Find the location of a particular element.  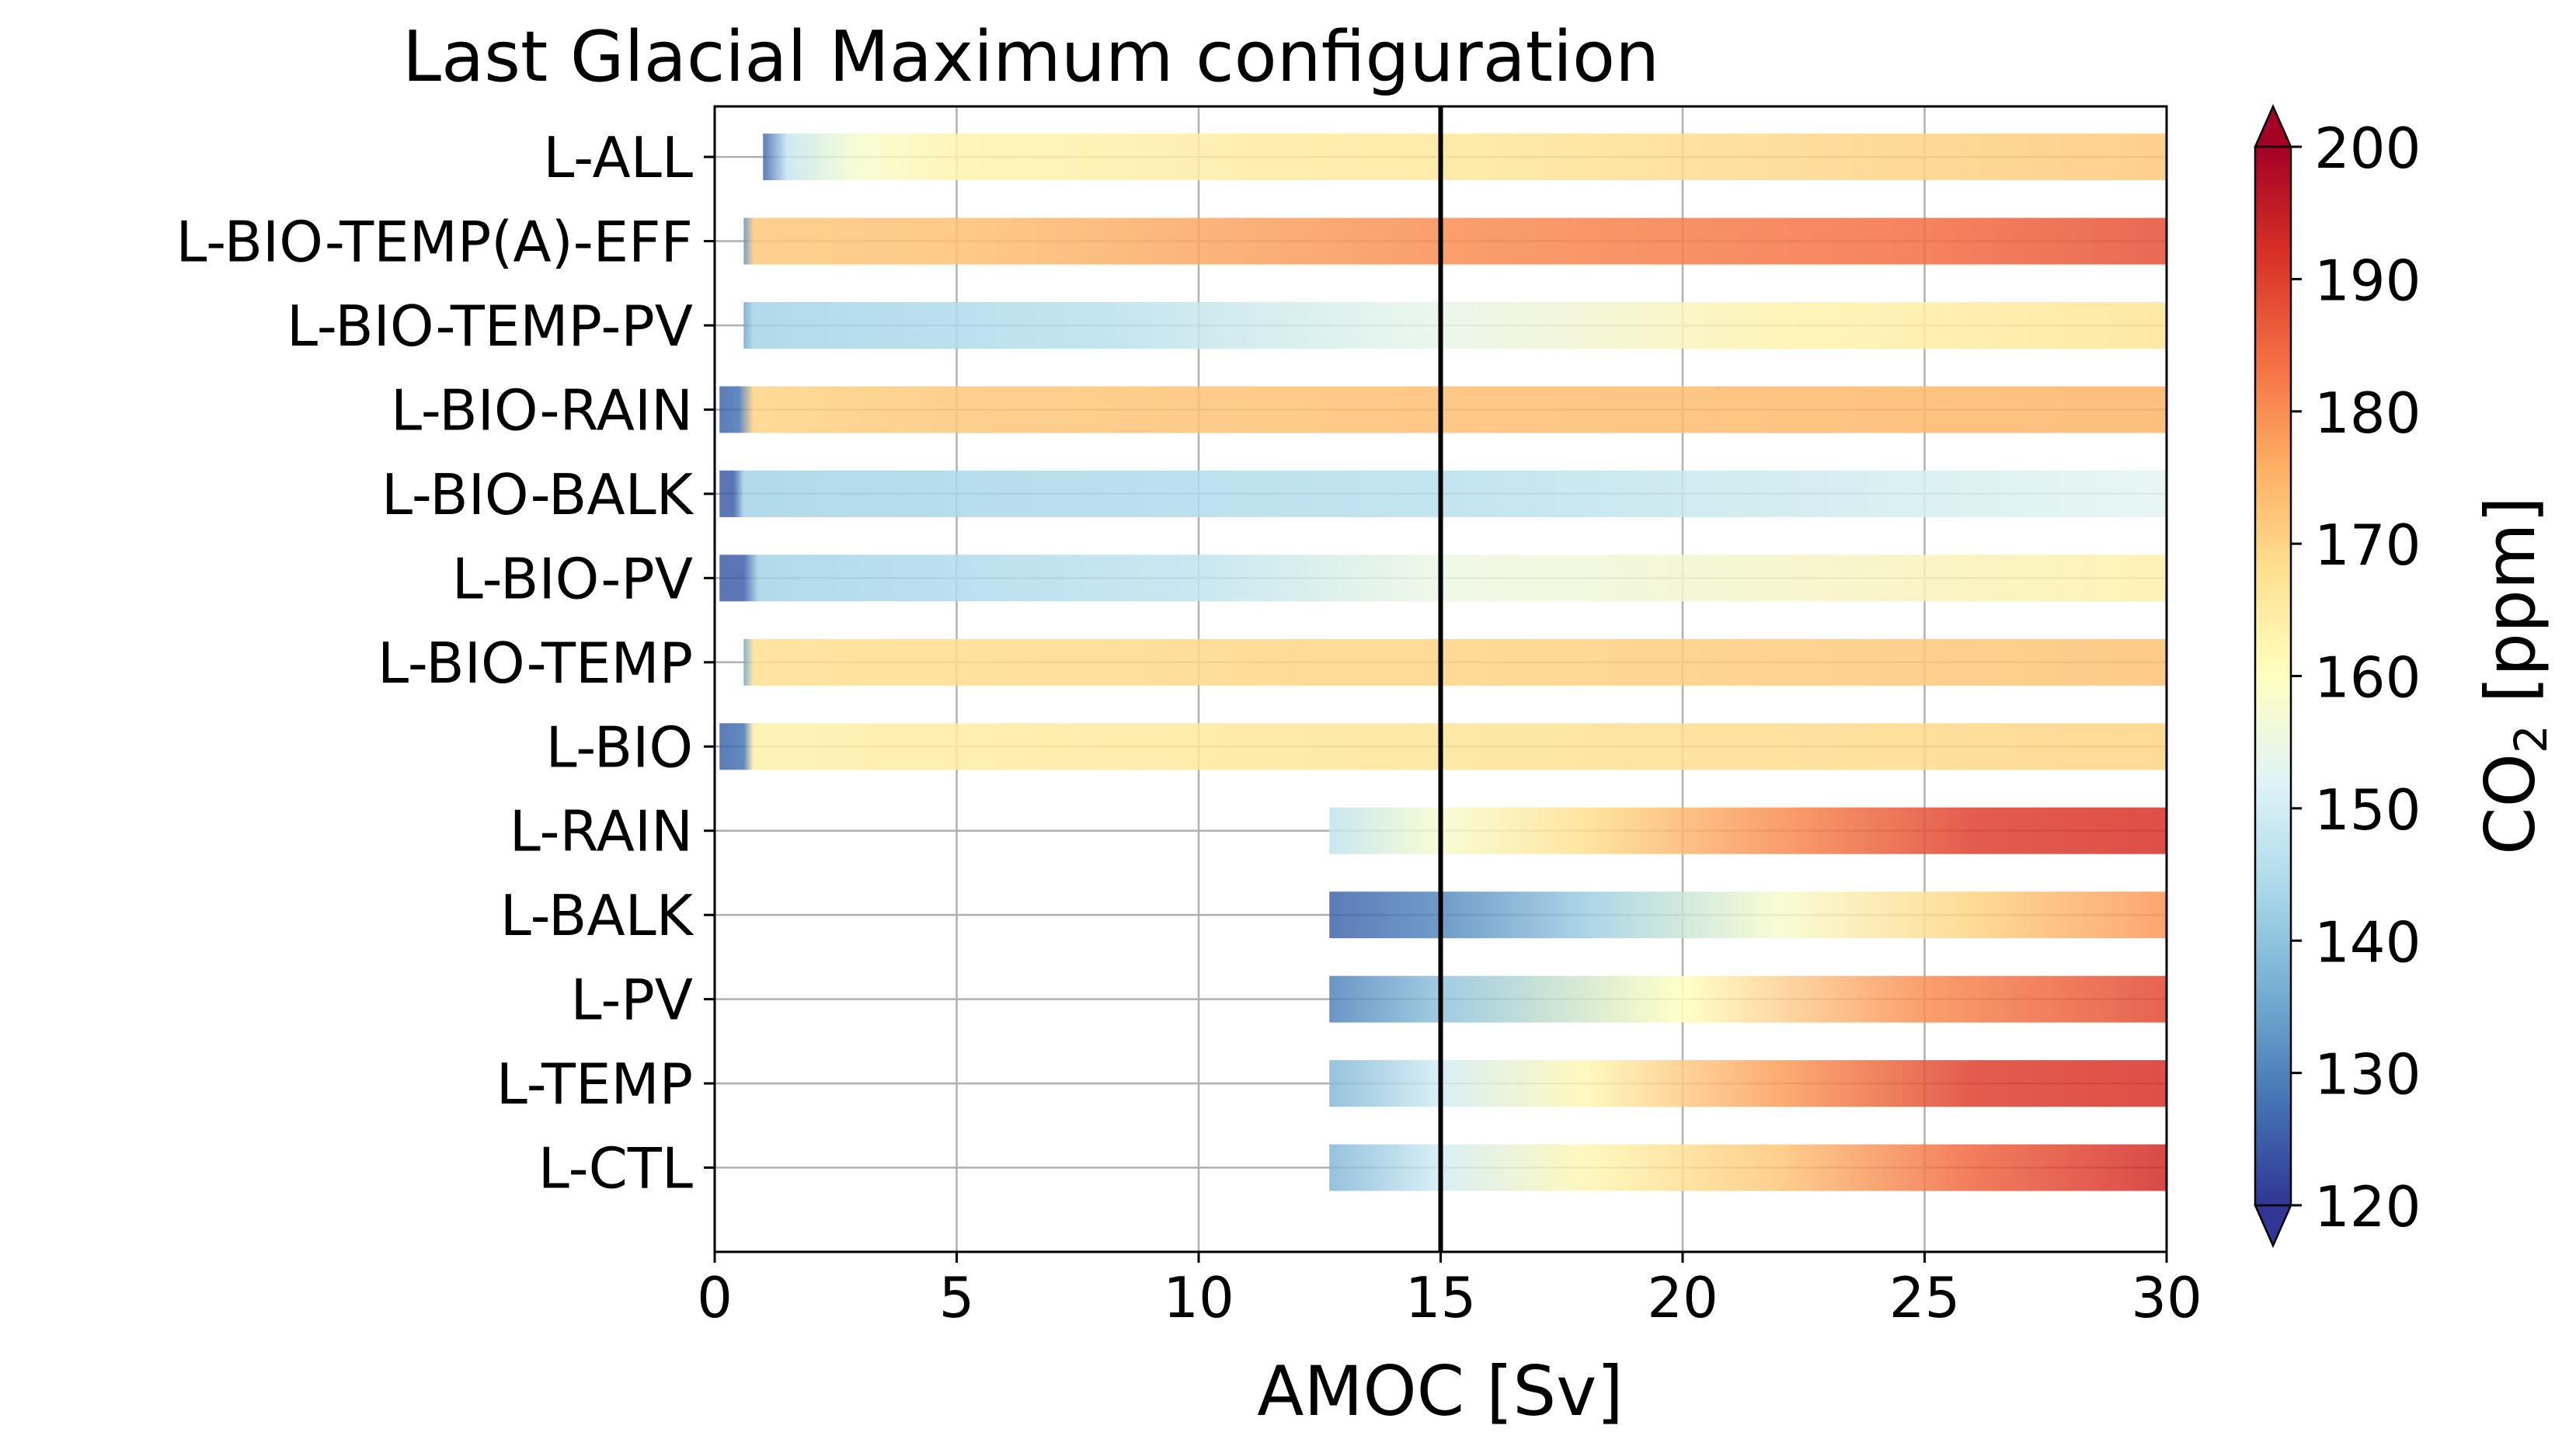

x-tick-label: 0 is located at coordinates (715, 1297).